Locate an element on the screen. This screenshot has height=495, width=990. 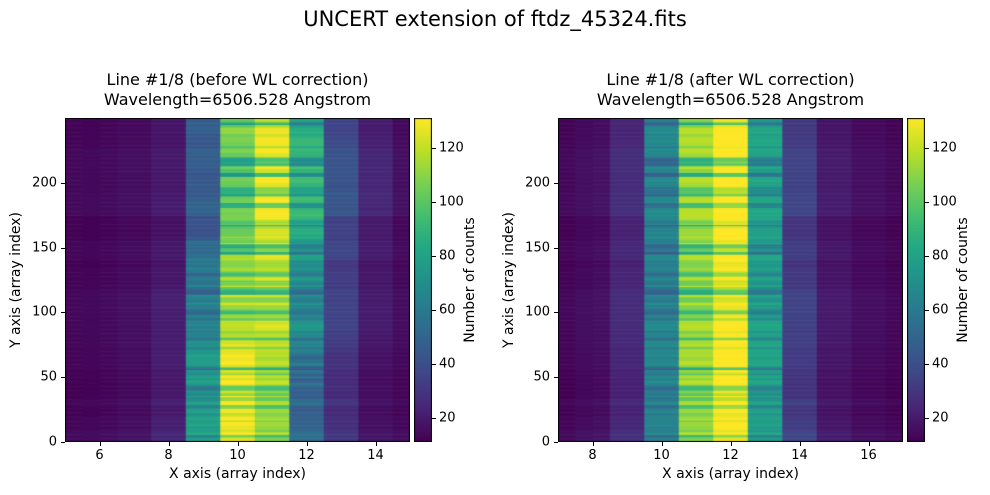
colorbar-label: Number of counts is located at coordinates (963, 280).